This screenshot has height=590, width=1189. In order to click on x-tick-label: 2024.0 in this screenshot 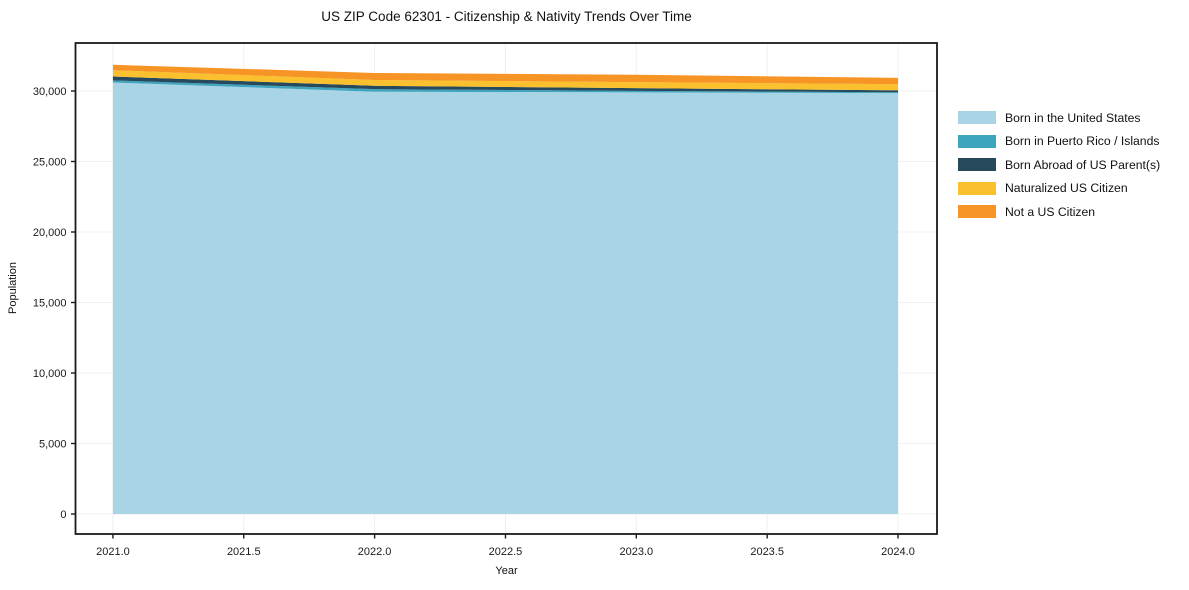, I will do `click(898, 552)`.